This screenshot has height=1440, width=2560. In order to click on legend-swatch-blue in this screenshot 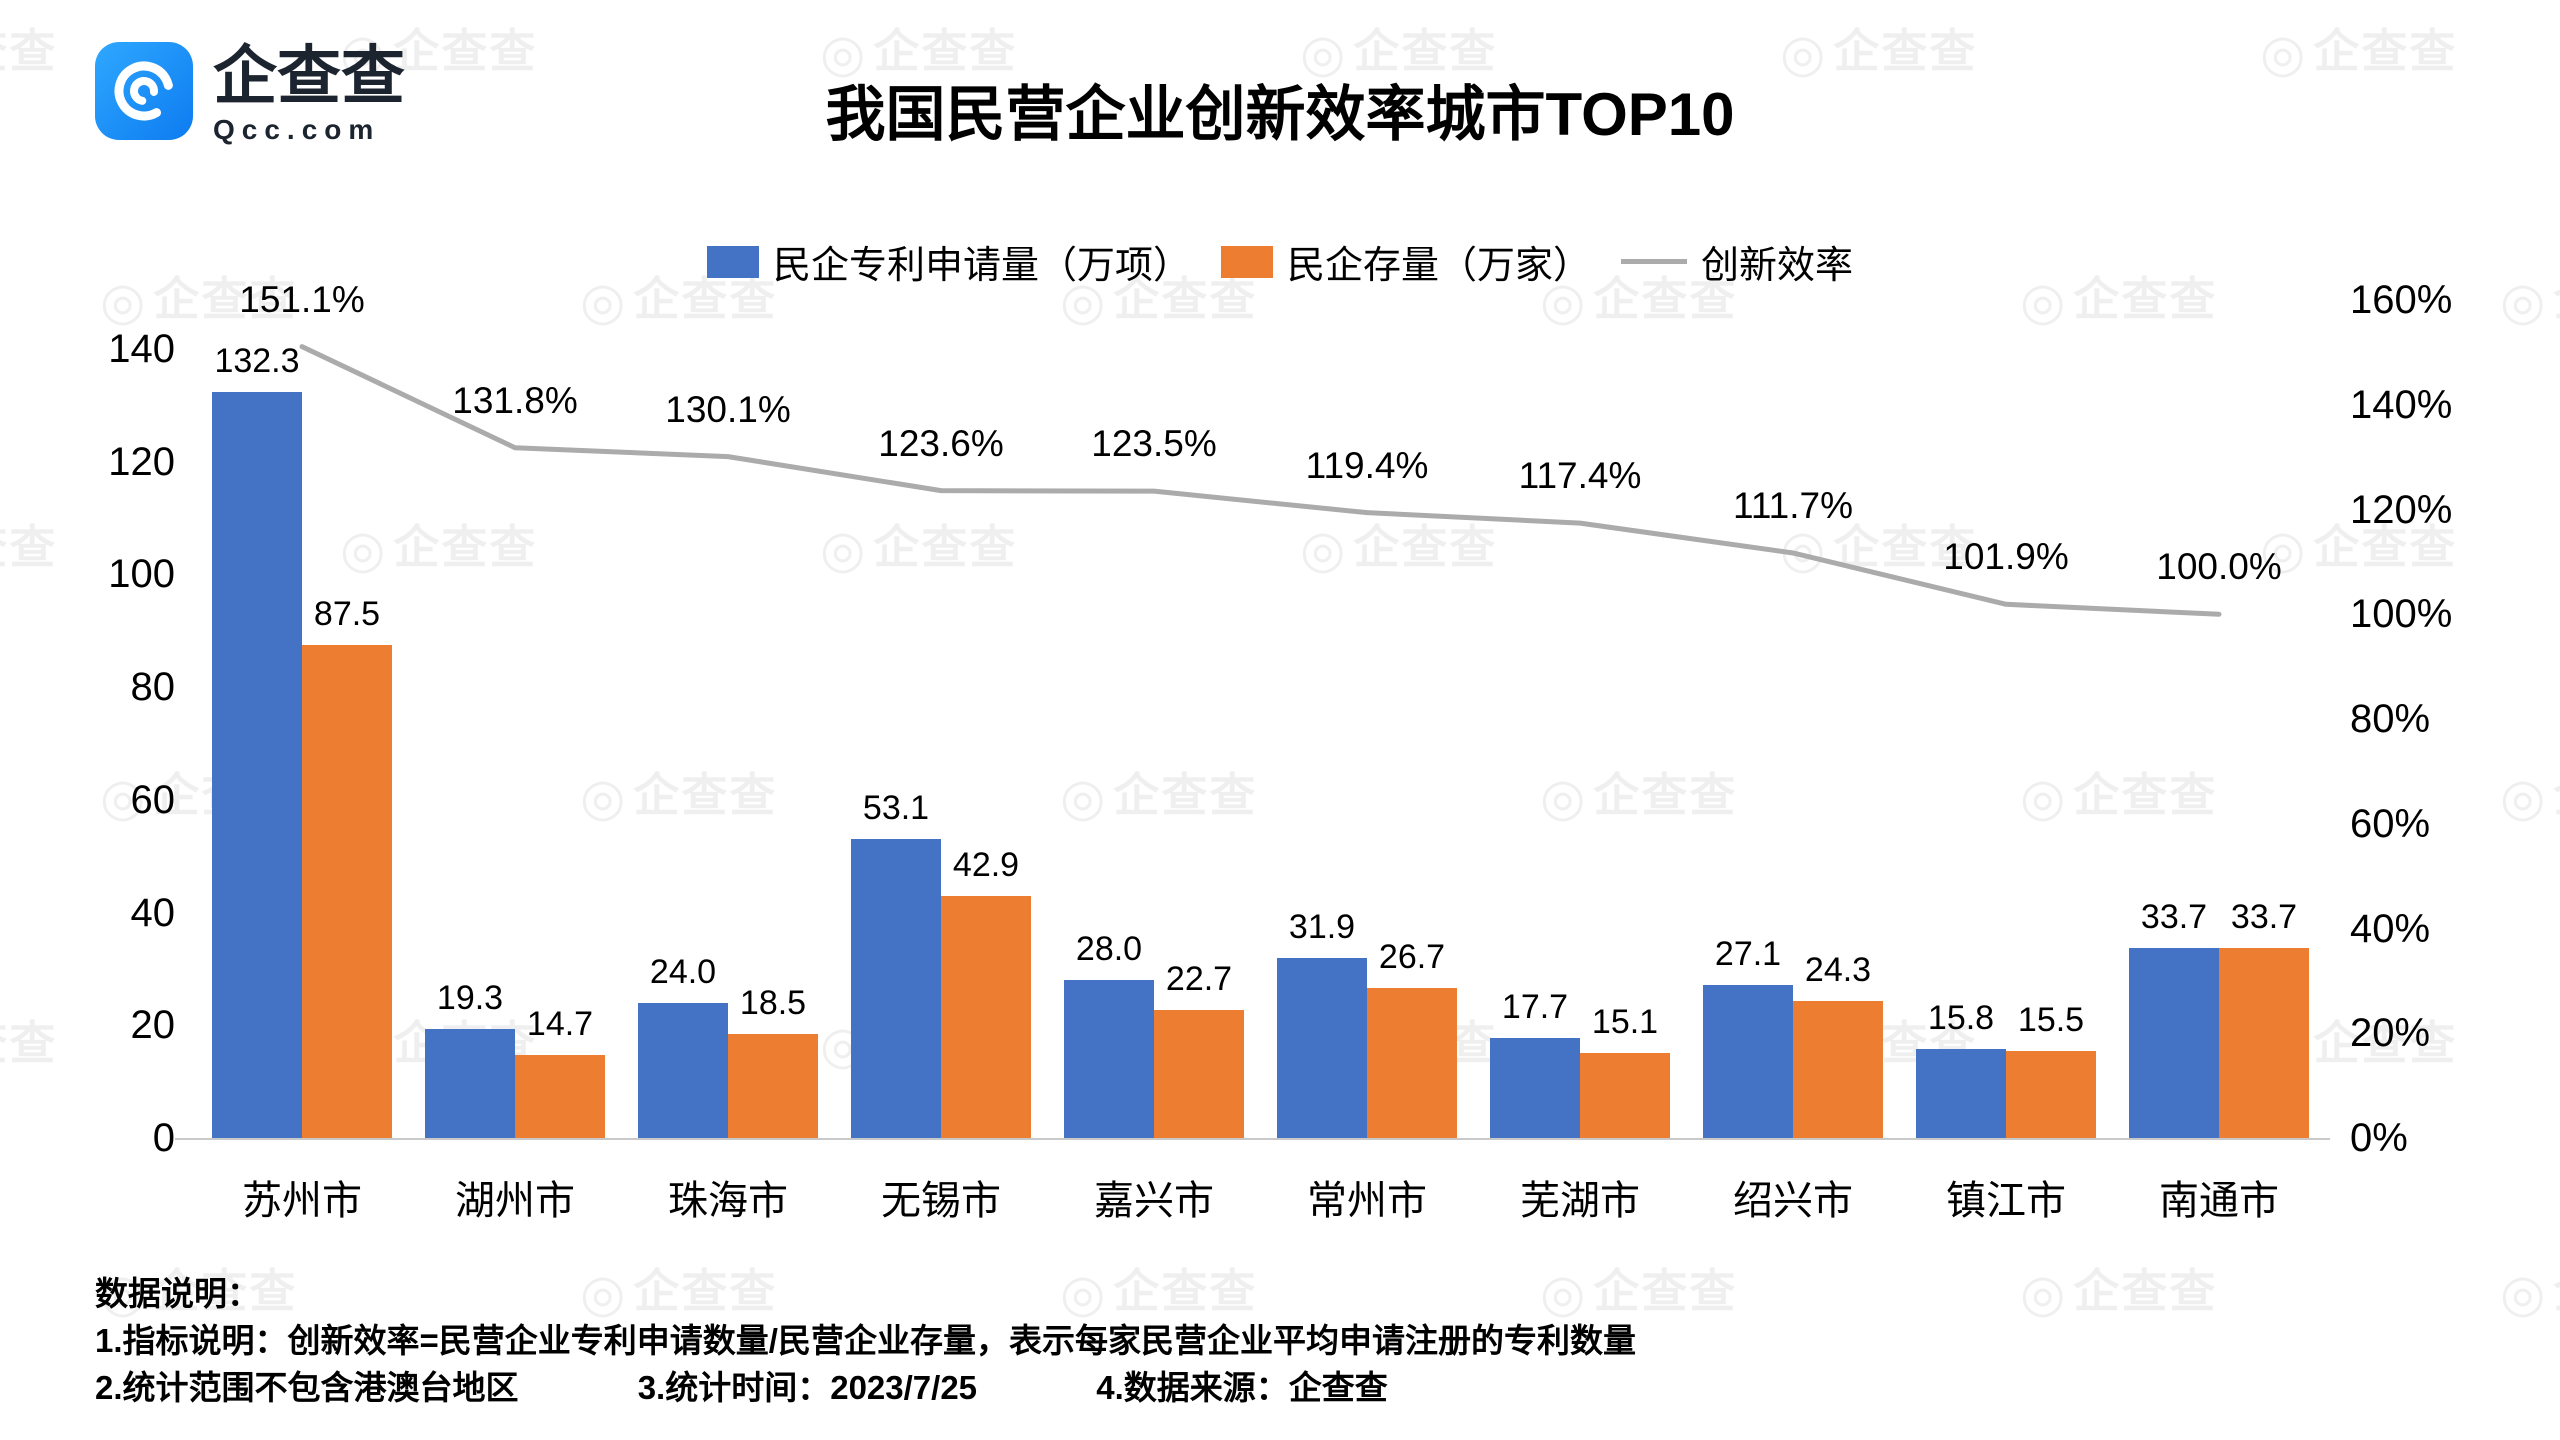, I will do `click(732, 261)`.